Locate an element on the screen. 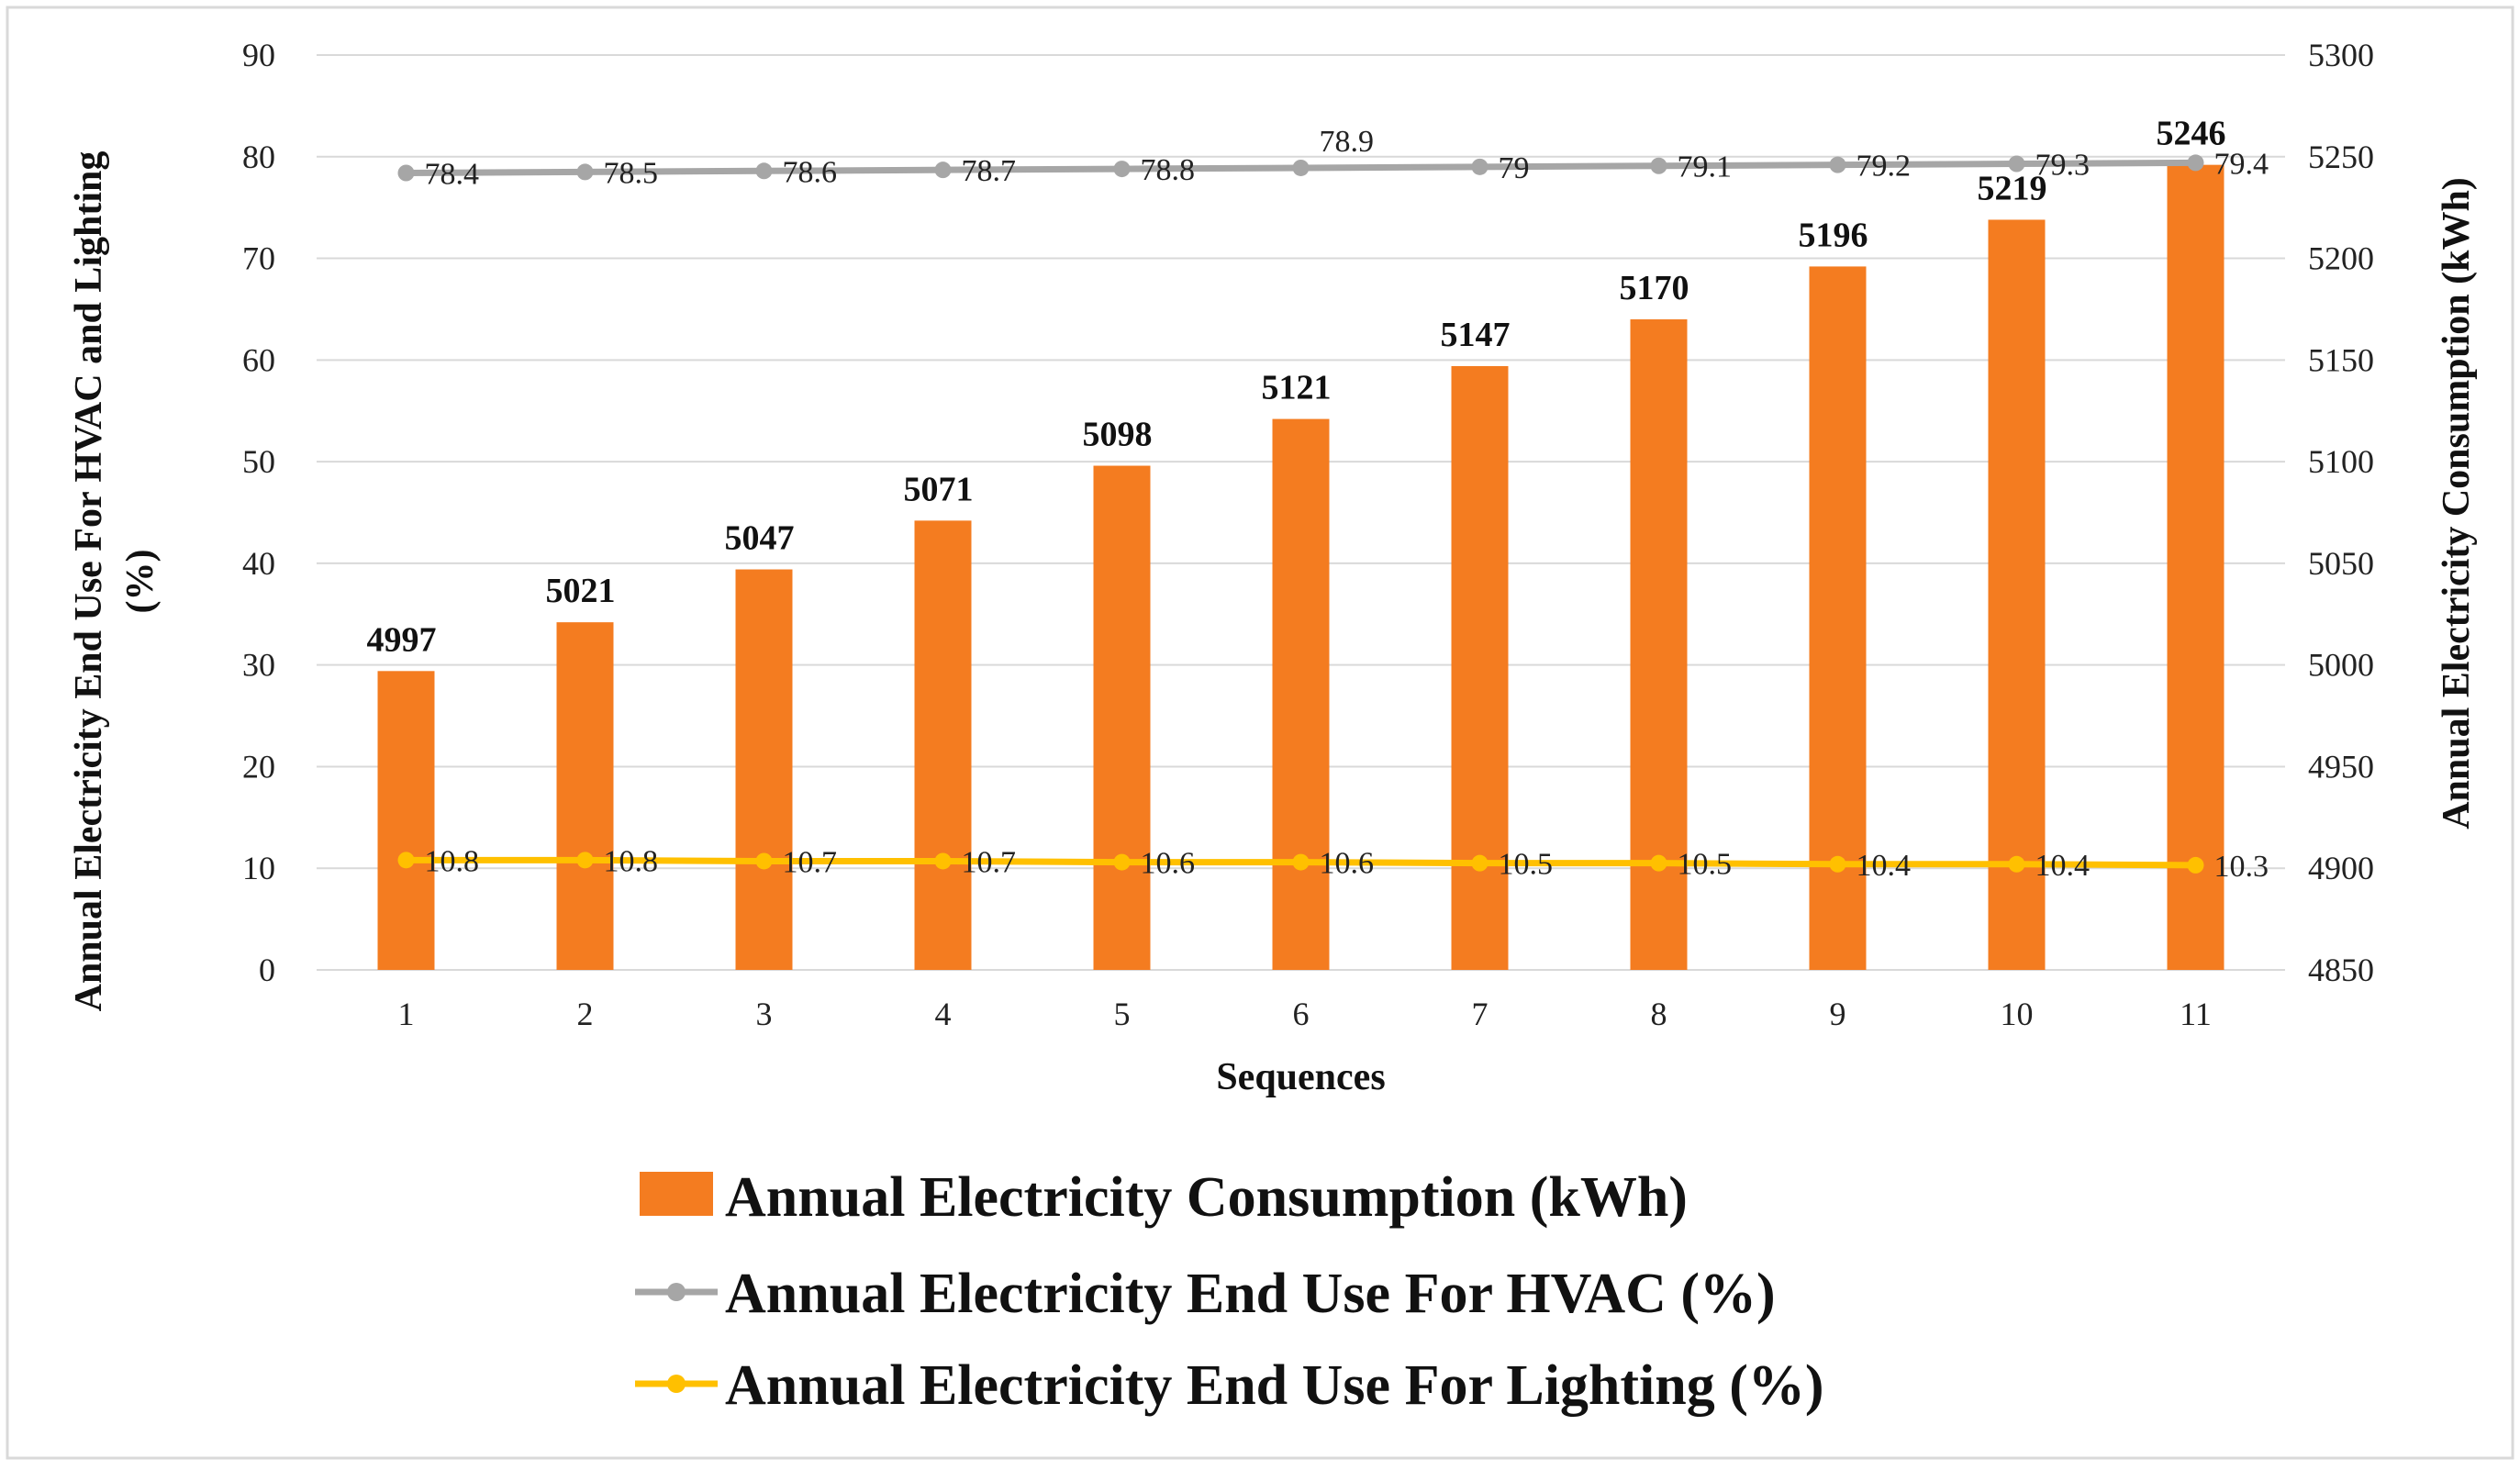 This screenshot has width=2520, height=1470. y-left-tick-label: 30 is located at coordinates (258, 665).